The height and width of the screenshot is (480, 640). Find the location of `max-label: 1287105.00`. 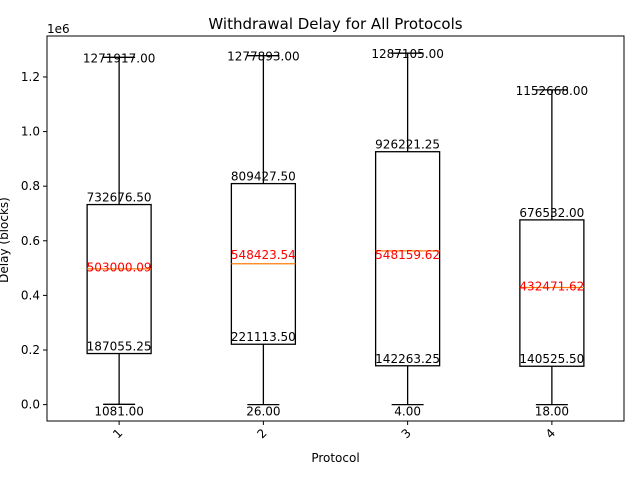

max-label: 1287105.00 is located at coordinates (407, 54).